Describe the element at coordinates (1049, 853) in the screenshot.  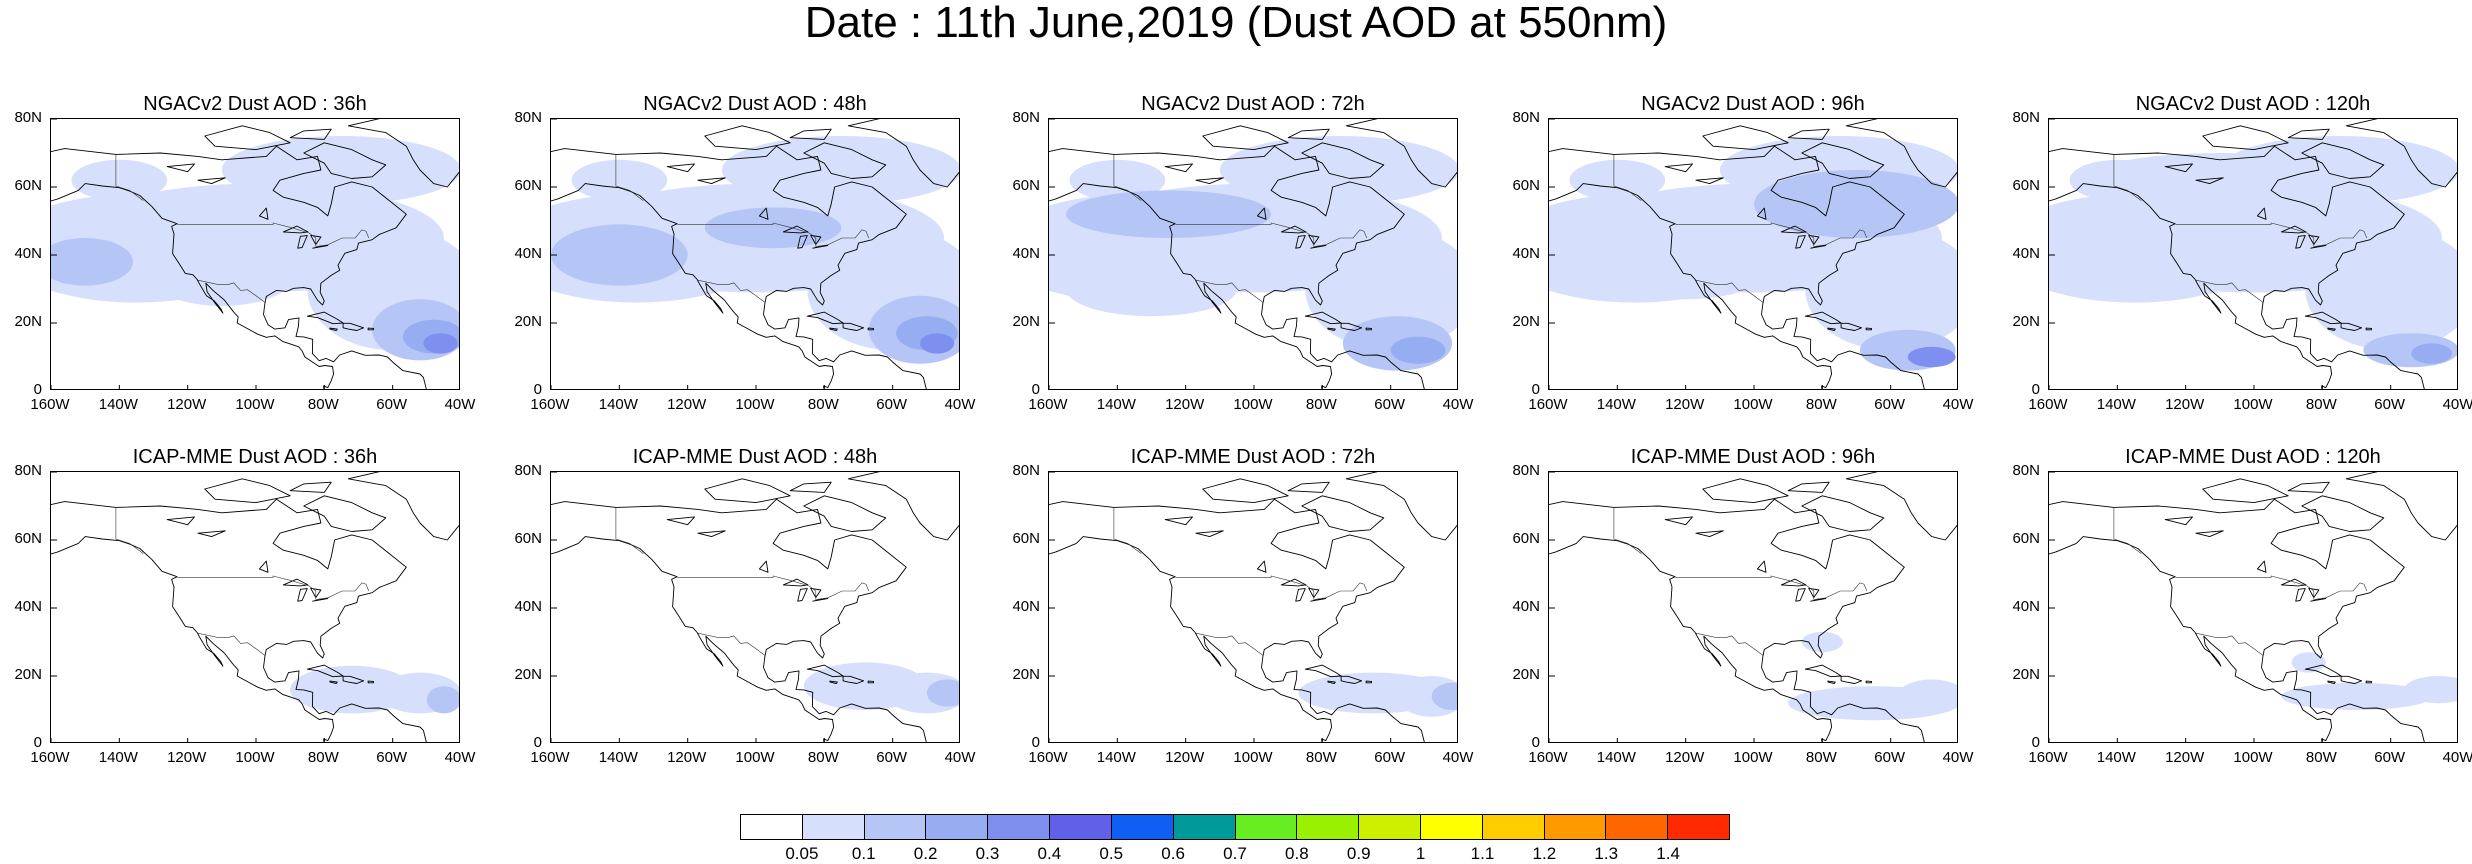
I see `colorbar-label: 0.4` at that location.